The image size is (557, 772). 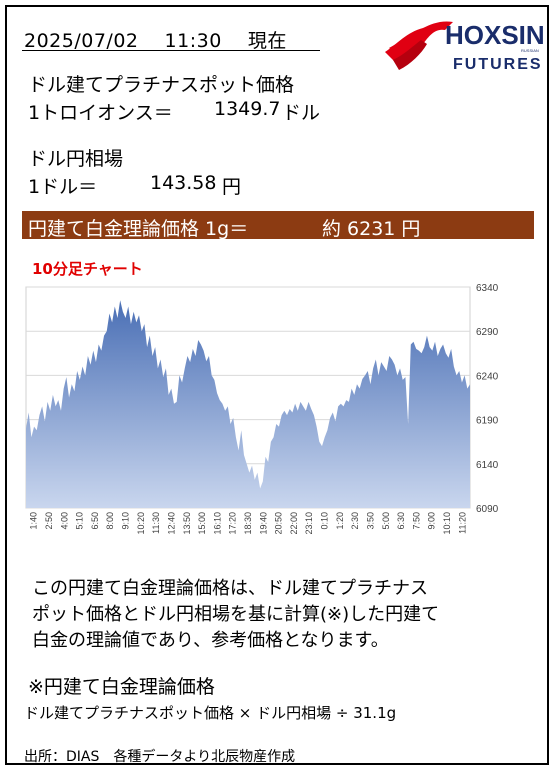 What do you see at coordinates (462, 523) in the screenshot?
I see `x-tick-label: 11:20` at bounding box center [462, 523].